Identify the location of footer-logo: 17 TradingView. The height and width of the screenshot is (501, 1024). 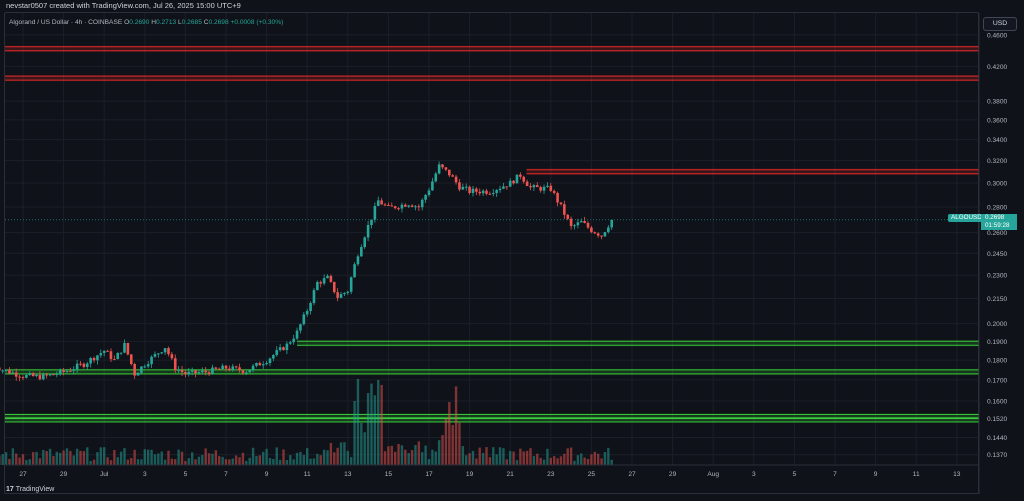
(30, 489).